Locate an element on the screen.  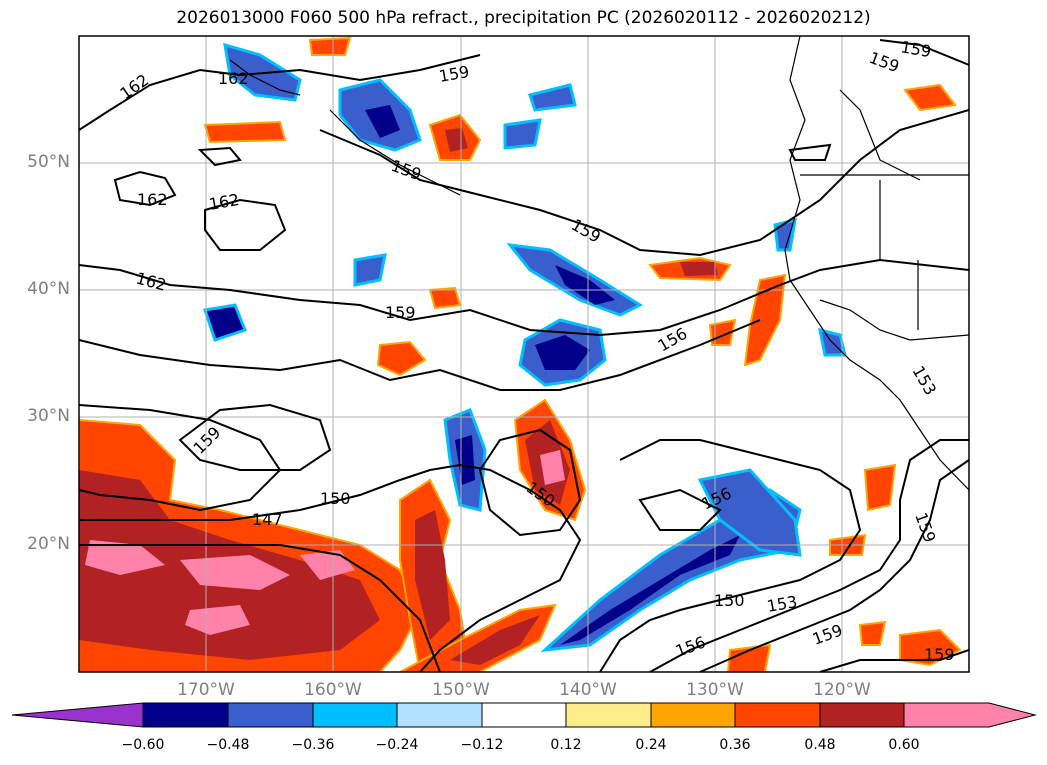
precip-pink-sw4 is located at coordinates (327, 565).